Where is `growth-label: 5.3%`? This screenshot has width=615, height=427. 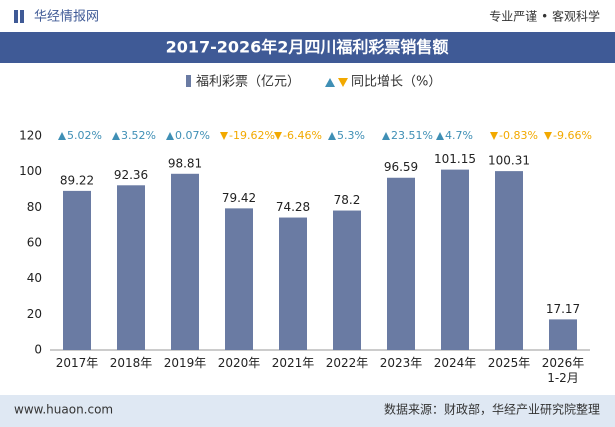
growth-label: 5.3% is located at coordinates (351, 135).